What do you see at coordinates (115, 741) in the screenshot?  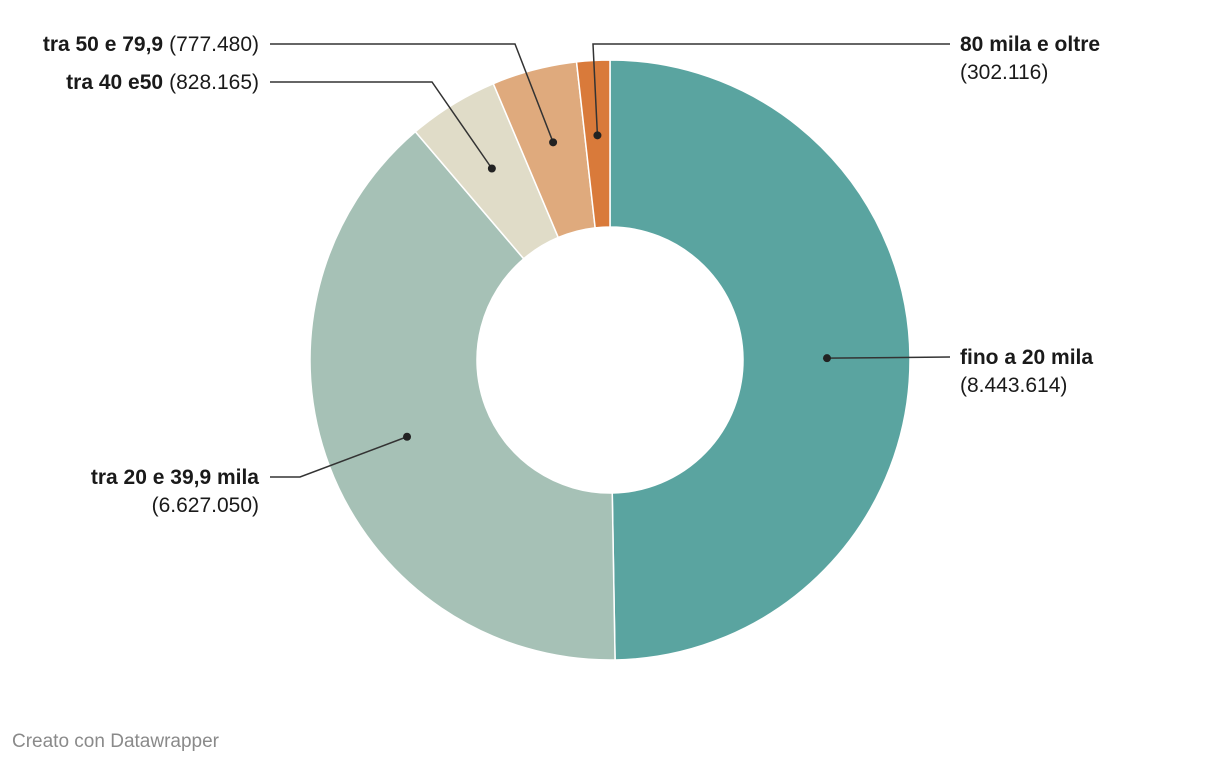 I see `footer-credit: Creato con Datawrapper` at bounding box center [115, 741].